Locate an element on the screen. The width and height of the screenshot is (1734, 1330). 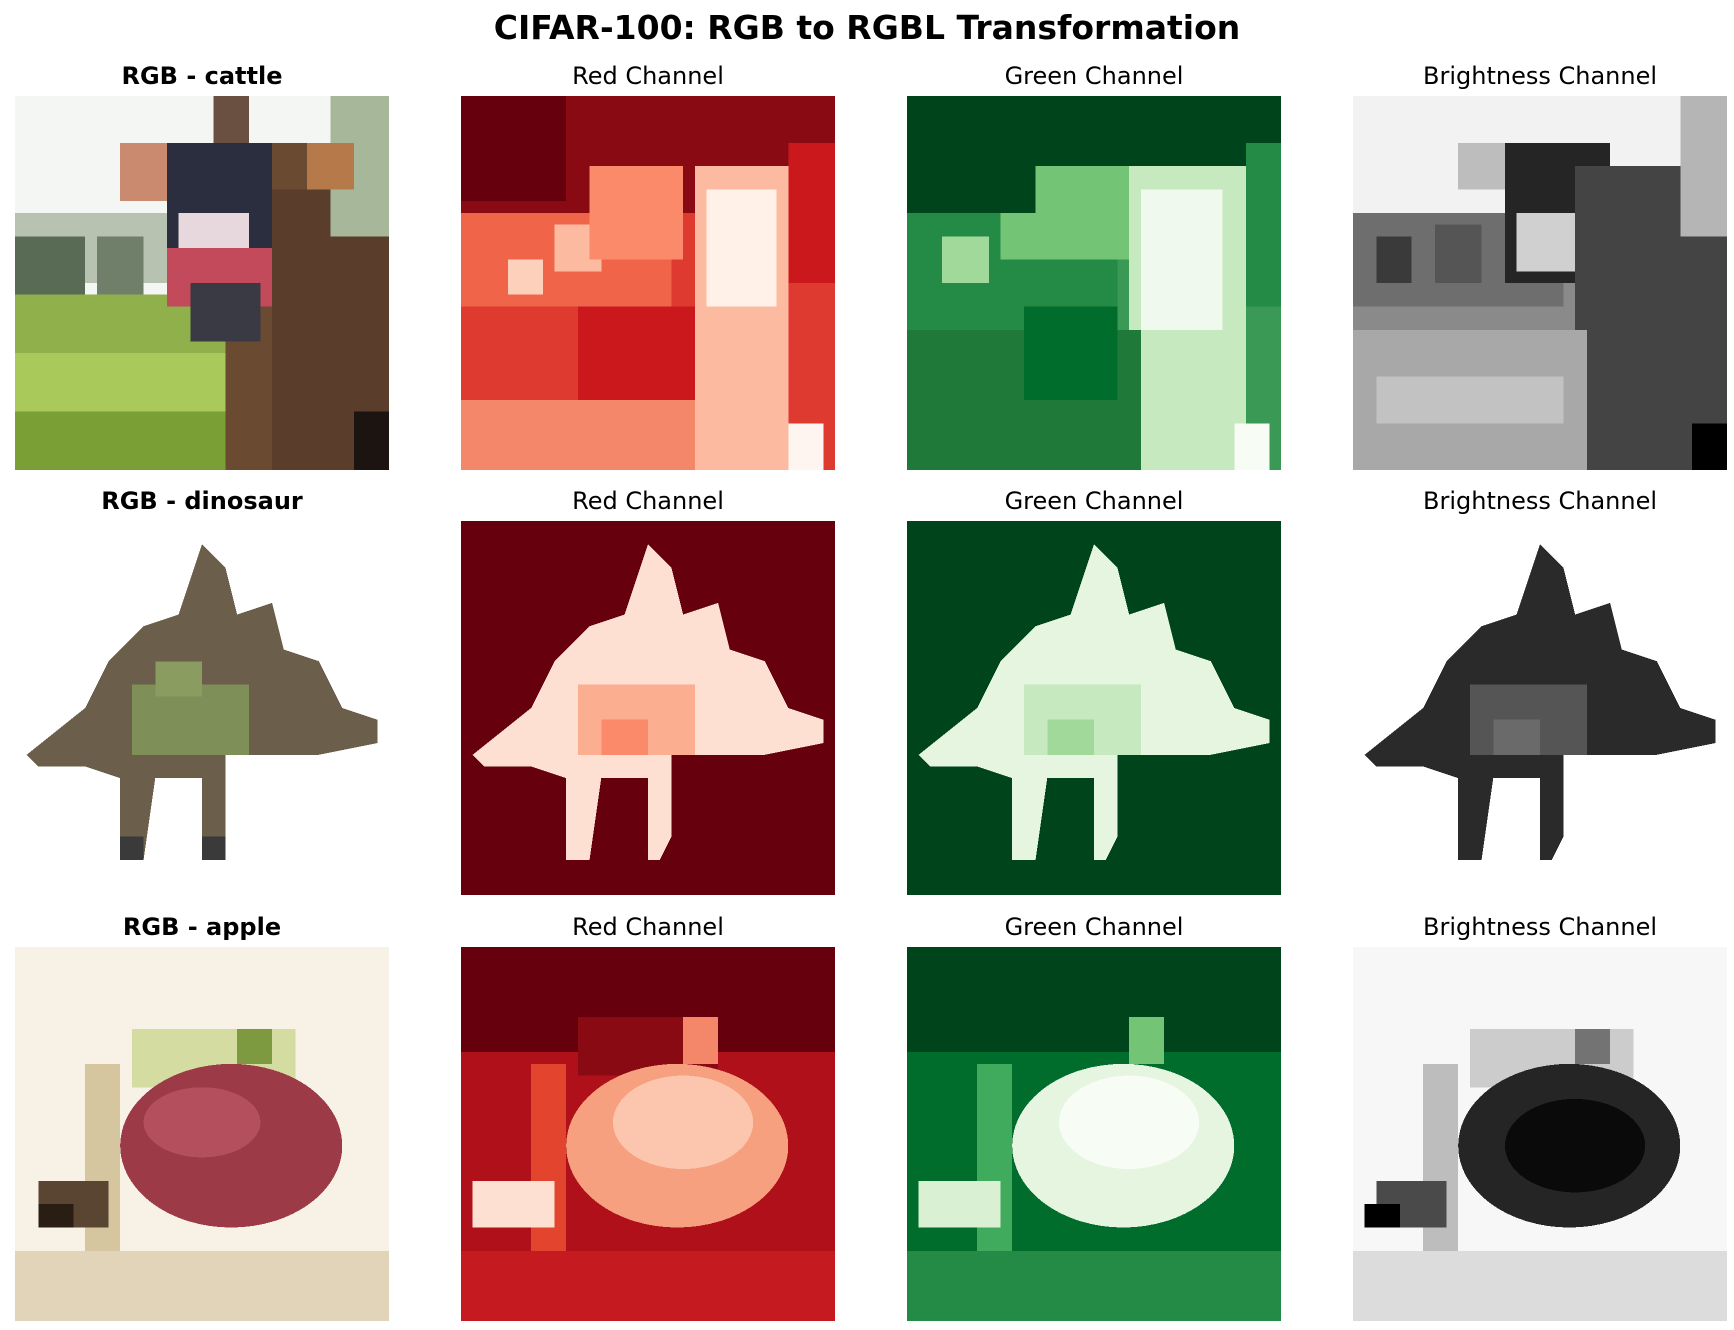
panel-cattle-red: Red Channel is located at coordinates (648, 267).